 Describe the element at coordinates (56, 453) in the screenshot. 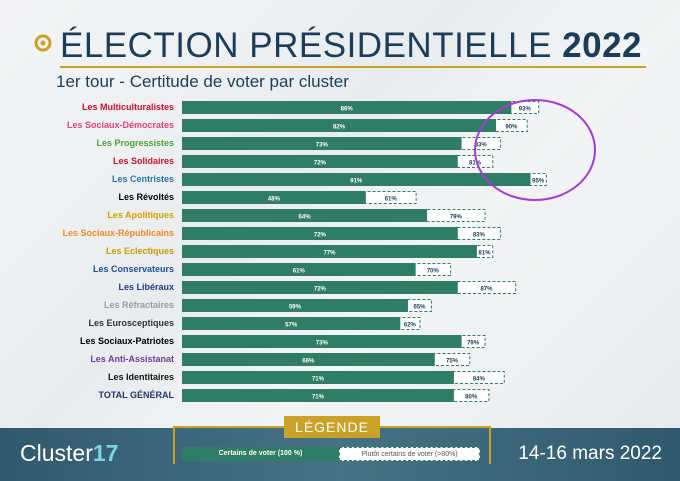

I see `brand-light: Cluster` at that location.